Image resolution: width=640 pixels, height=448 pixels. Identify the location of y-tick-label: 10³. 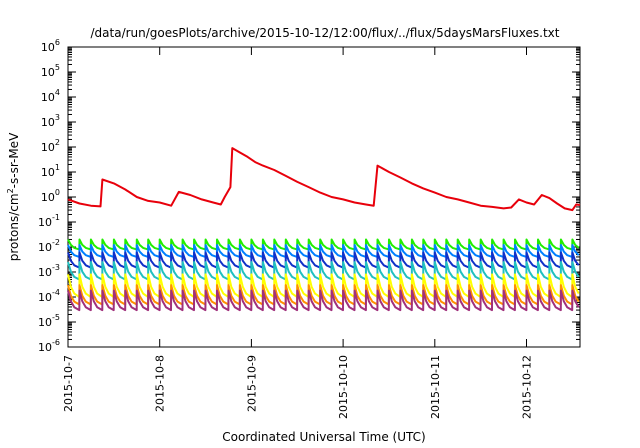
(50, 121).